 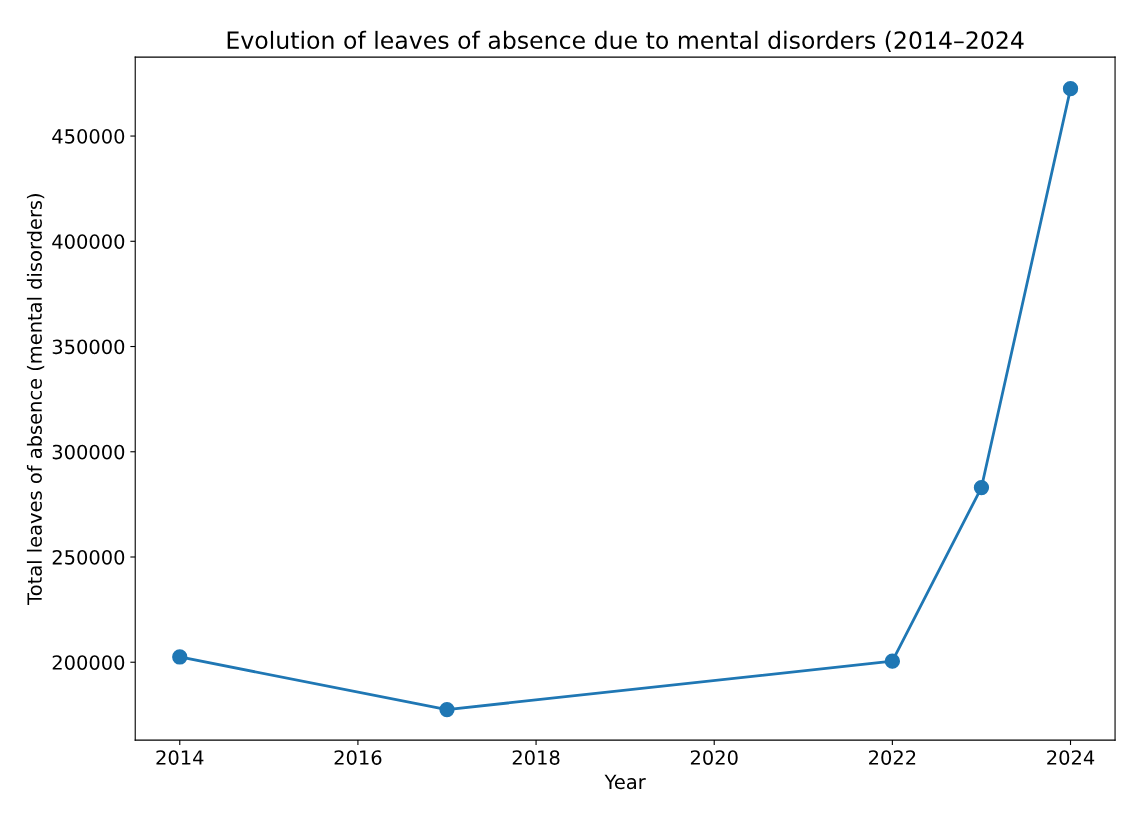 I want to click on x-tick-label: 2024, so click(x=1071, y=757).